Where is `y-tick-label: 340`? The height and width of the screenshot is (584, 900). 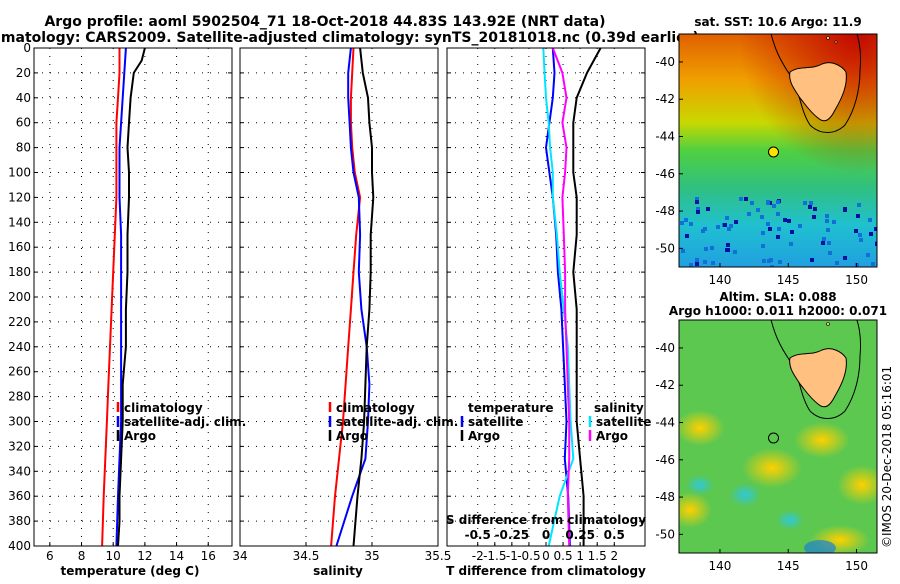 y-tick-label: 340 is located at coordinates (19, 471).